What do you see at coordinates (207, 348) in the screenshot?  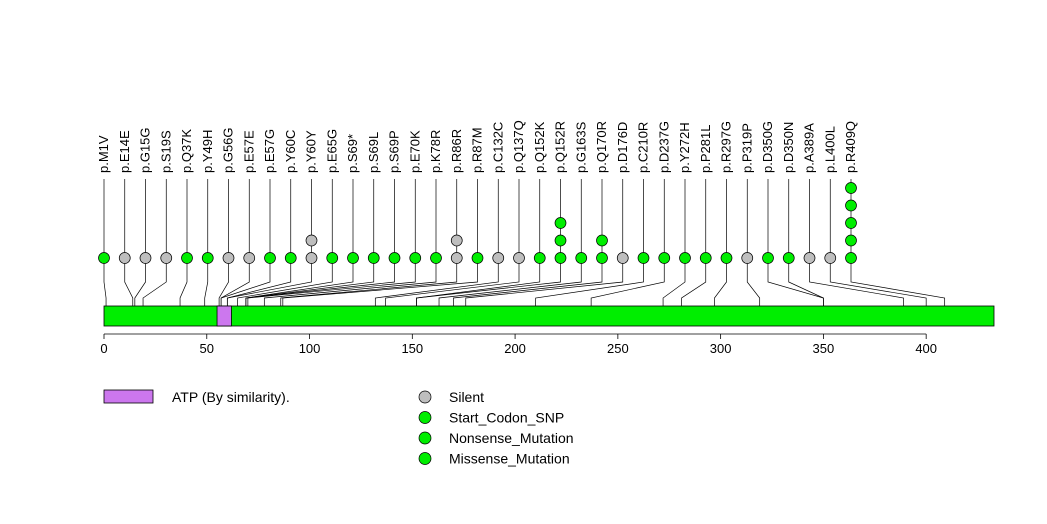 I see `x-tick-label-50: 50` at bounding box center [207, 348].